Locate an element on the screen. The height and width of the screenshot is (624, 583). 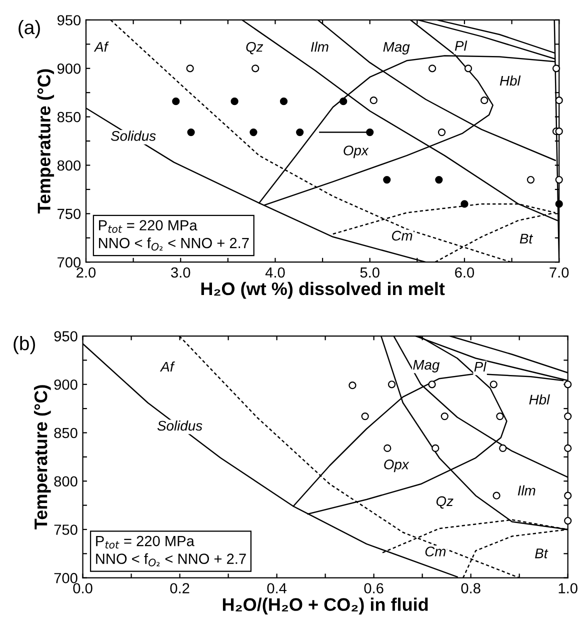
x-tick-label: 4.0 is located at coordinates (275, 272).